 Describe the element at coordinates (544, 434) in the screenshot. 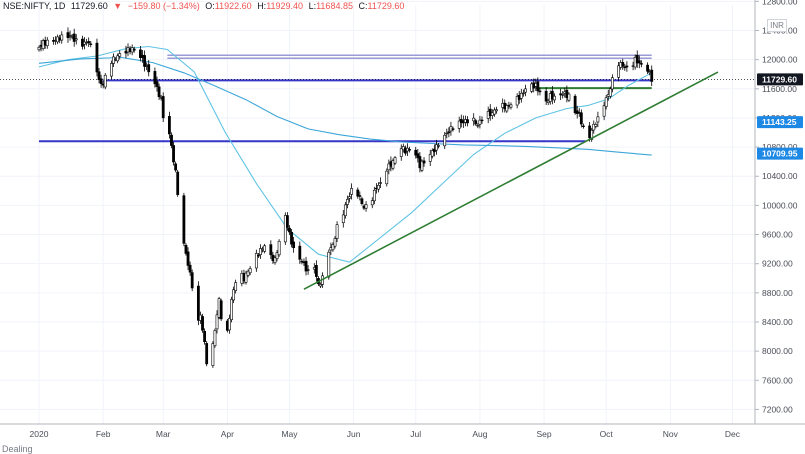

I see `x-tick-label: Sep` at that location.